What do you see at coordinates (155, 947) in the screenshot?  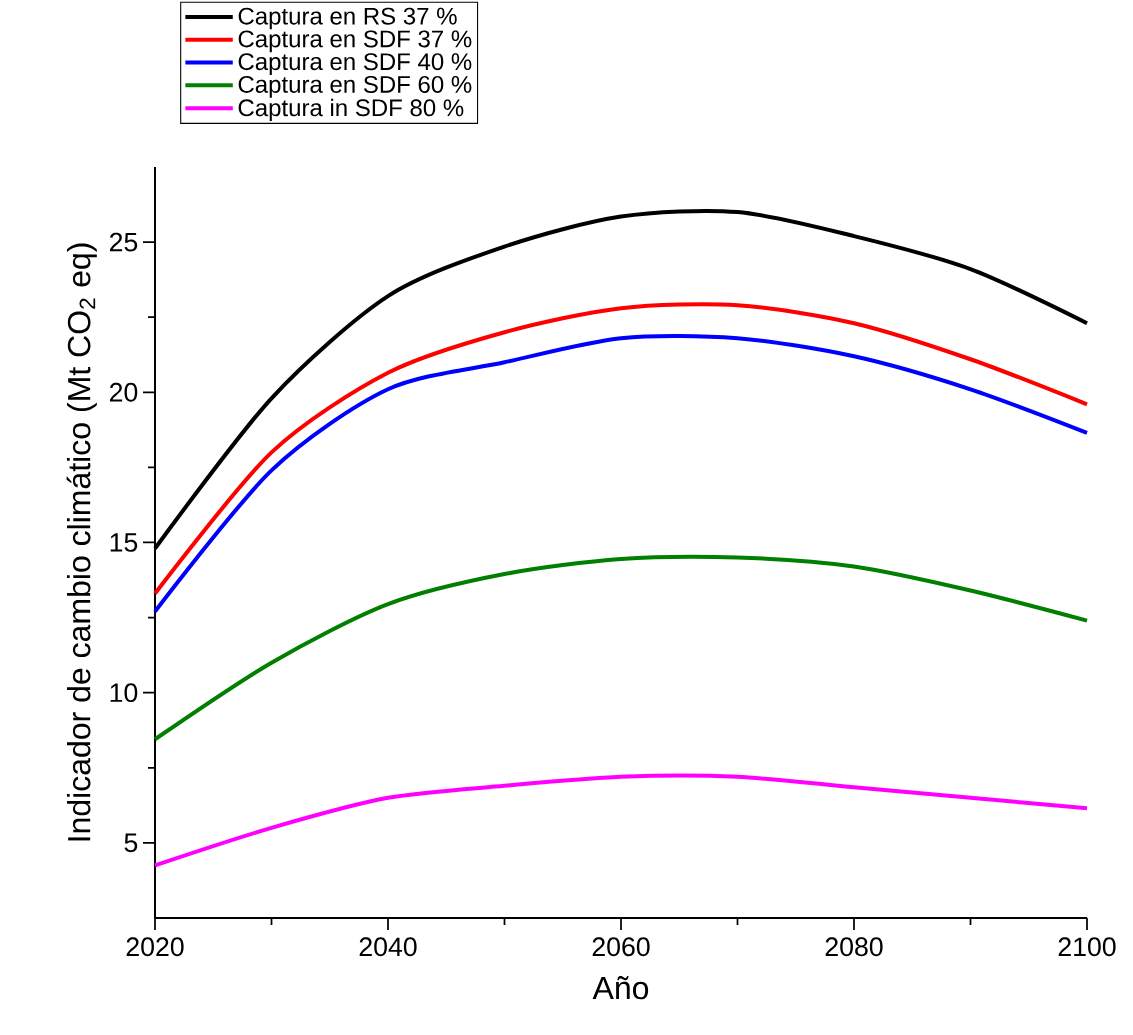 I see `x-tick-label: 2020` at bounding box center [155, 947].